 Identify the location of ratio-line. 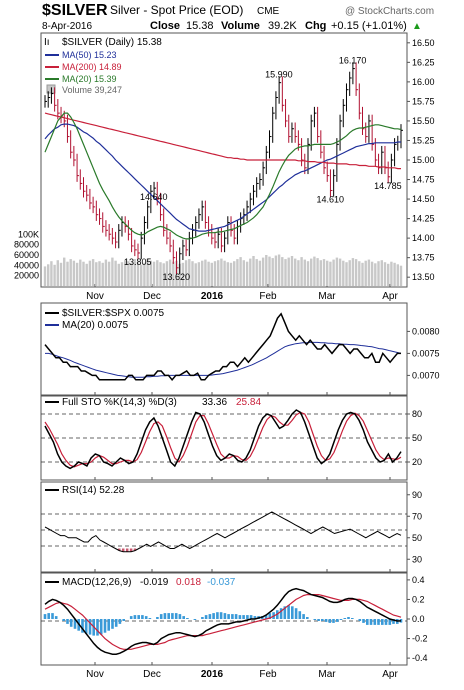
(222, 346).